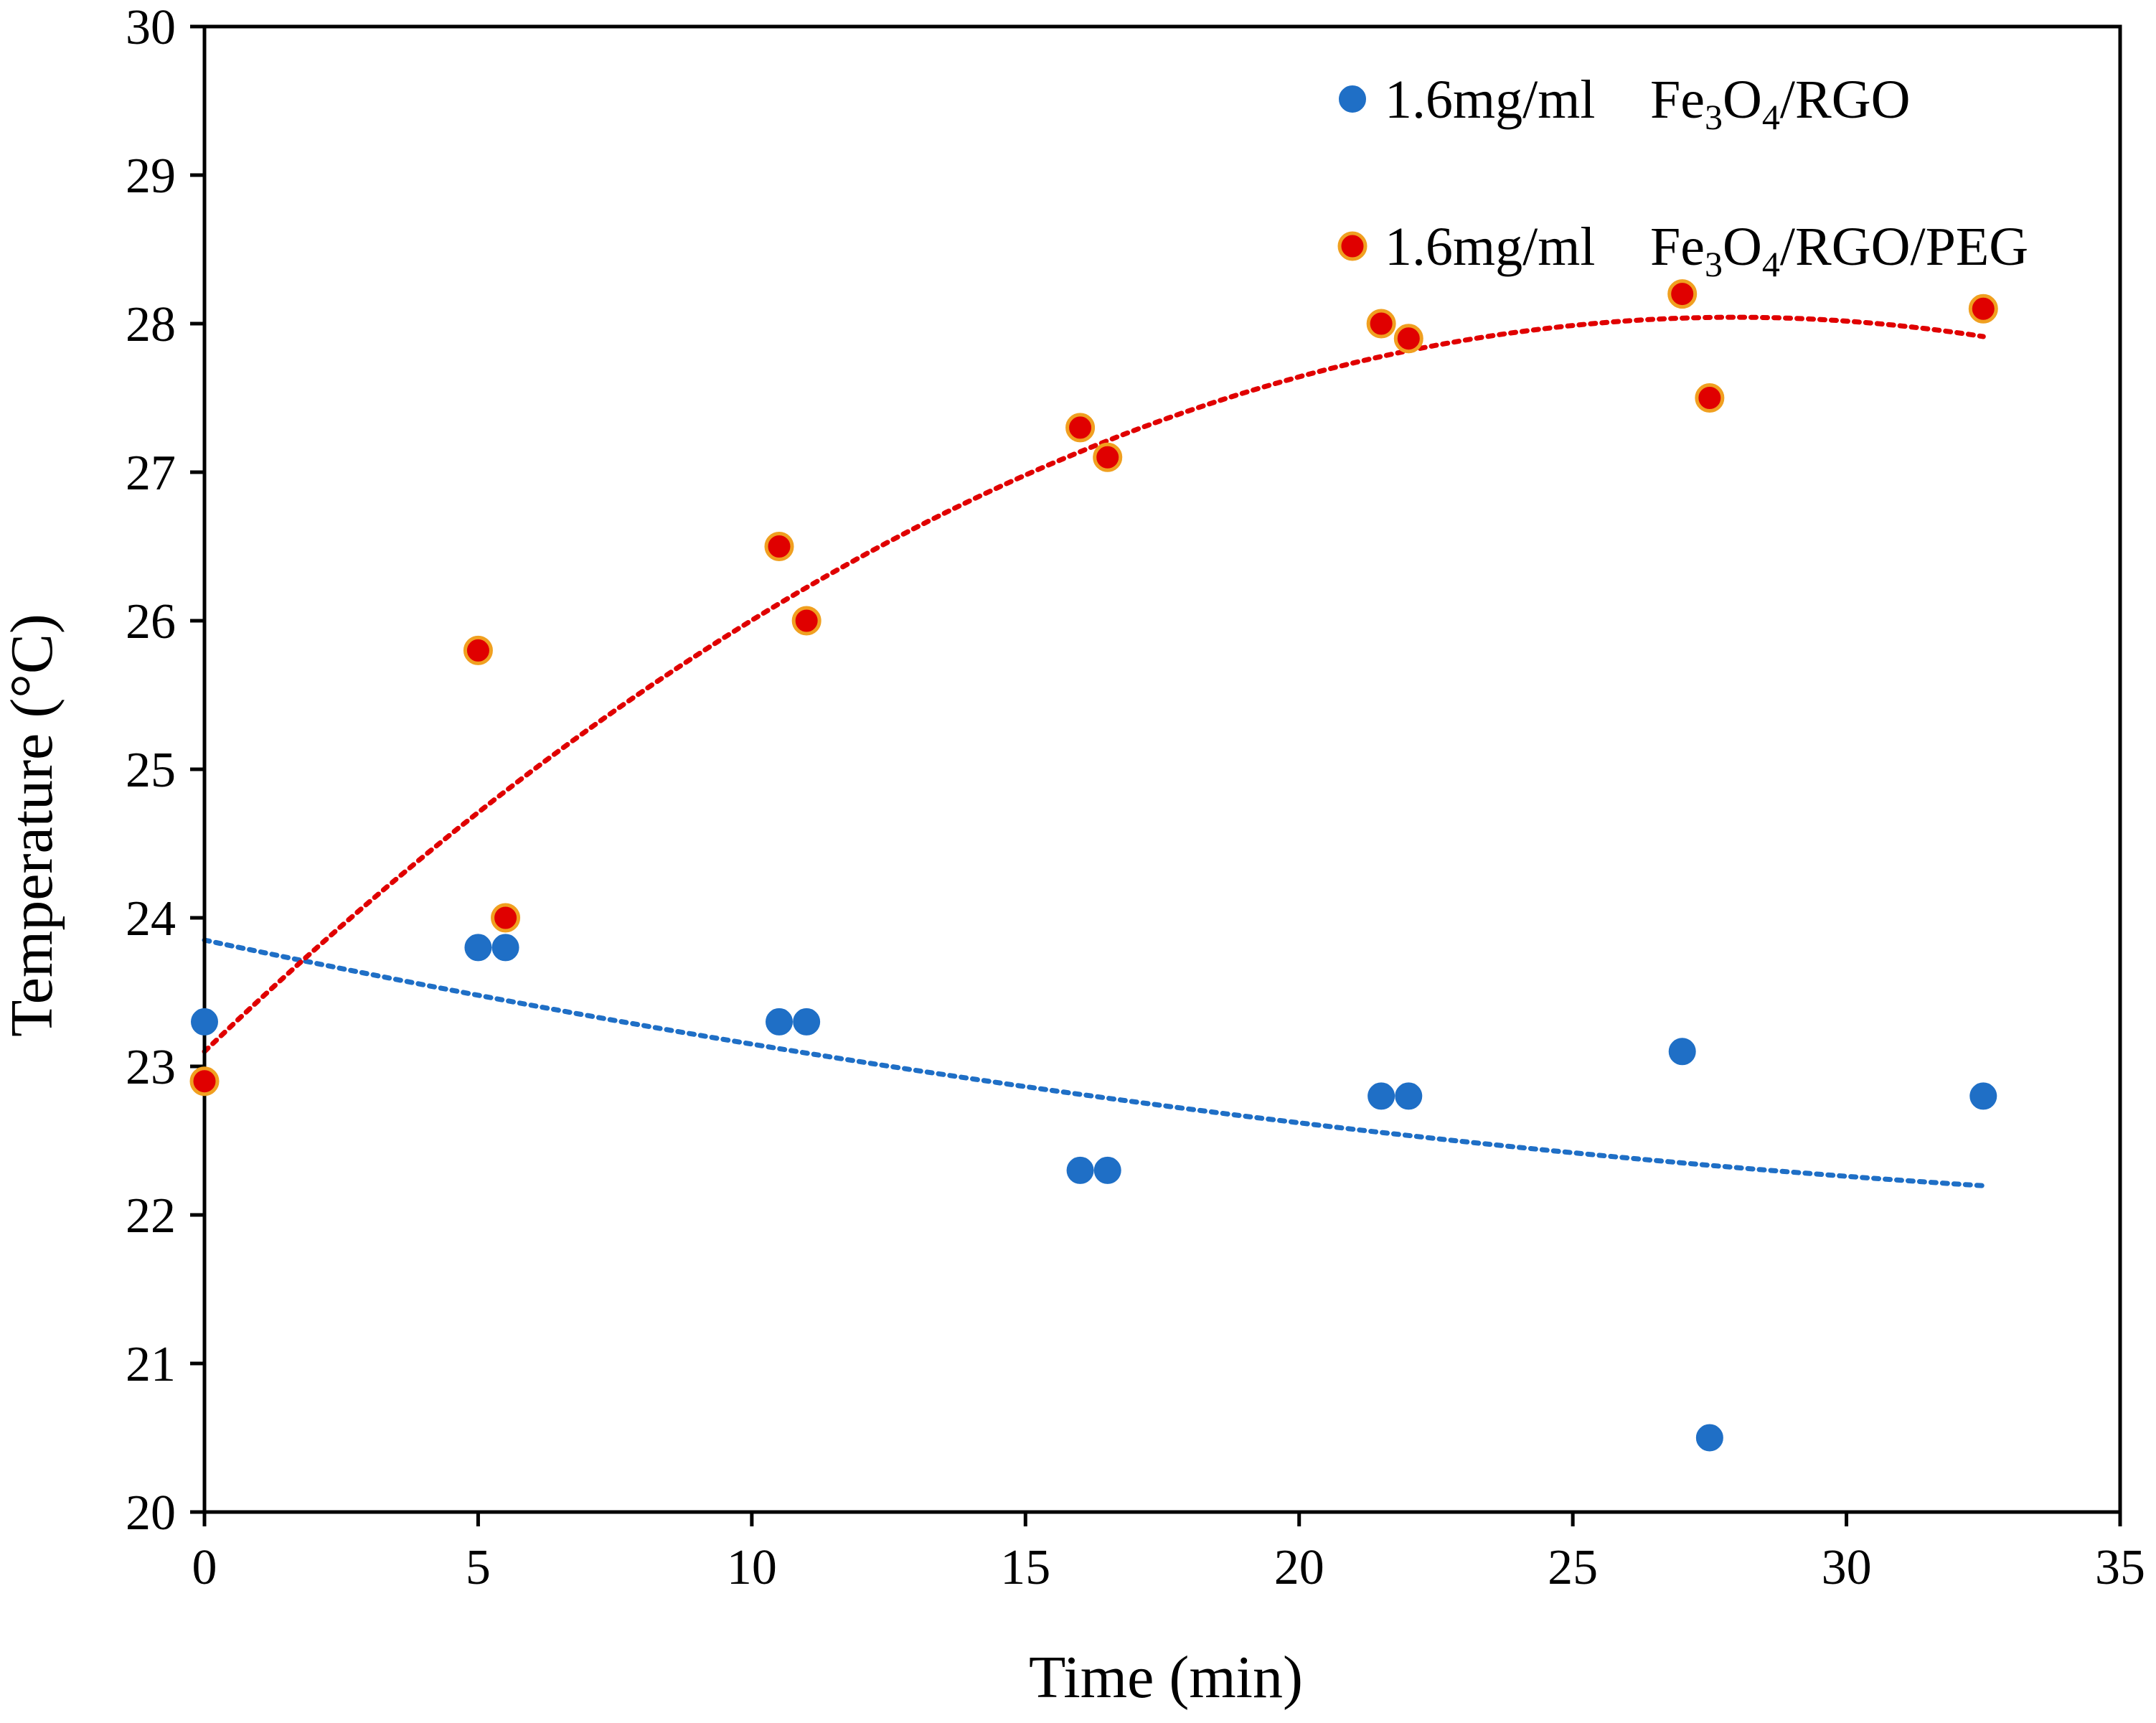 The image size is (2156, 1723). I want to click on x-tick-label: 10, so click(752, 1568).